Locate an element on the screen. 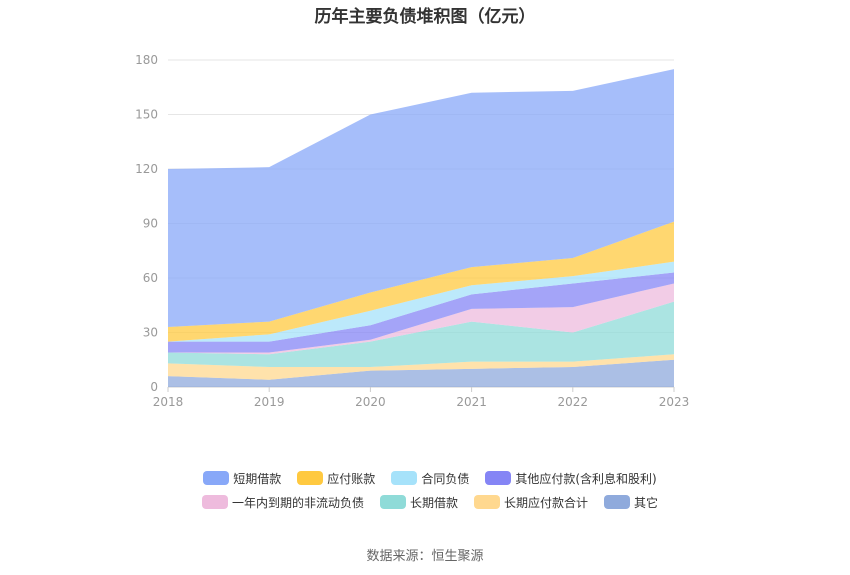 The image size is (850, 575). legend-label: 一年内到期的非流动负债 is located at coordinates (297, 502).